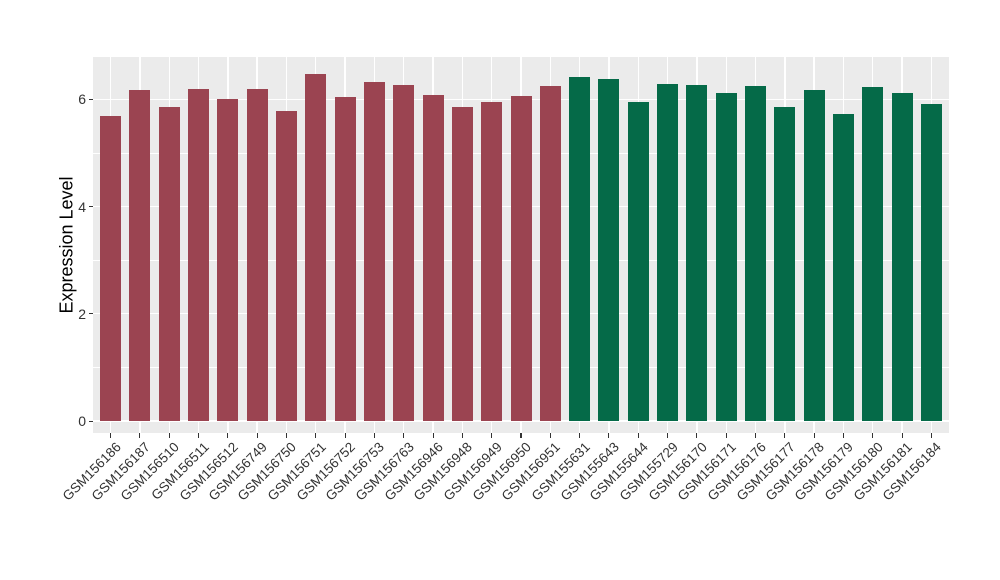 The height and width of the screenshot is (580, 1000). I want to click on y-tick-label: 0, so click(82, 421).